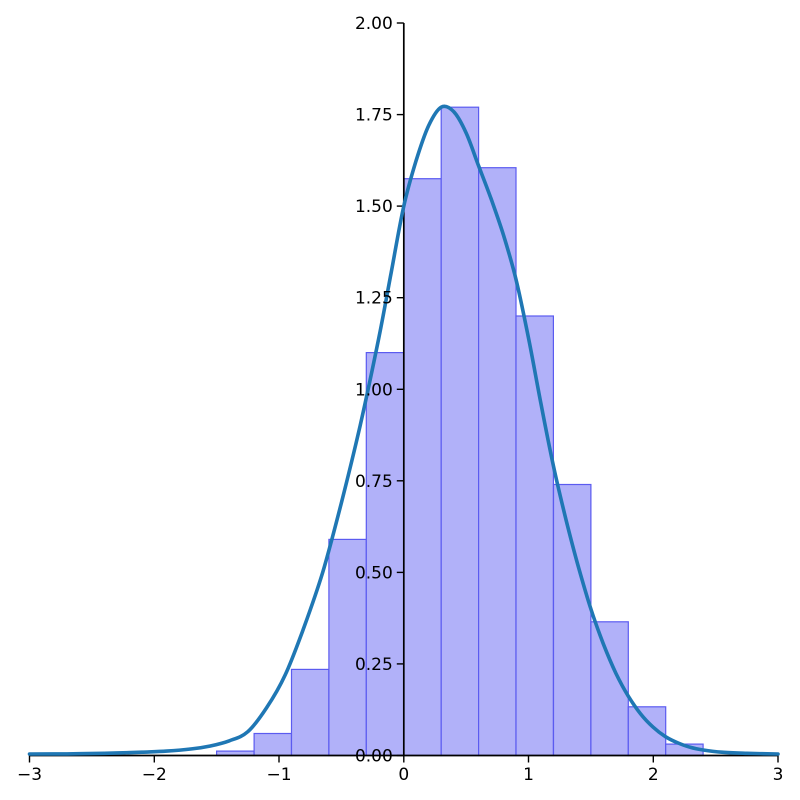 Image resolution: width=800 pixels, height=800 pixels. I want to click on y-tick-label: 0.75, so click(374, 482).